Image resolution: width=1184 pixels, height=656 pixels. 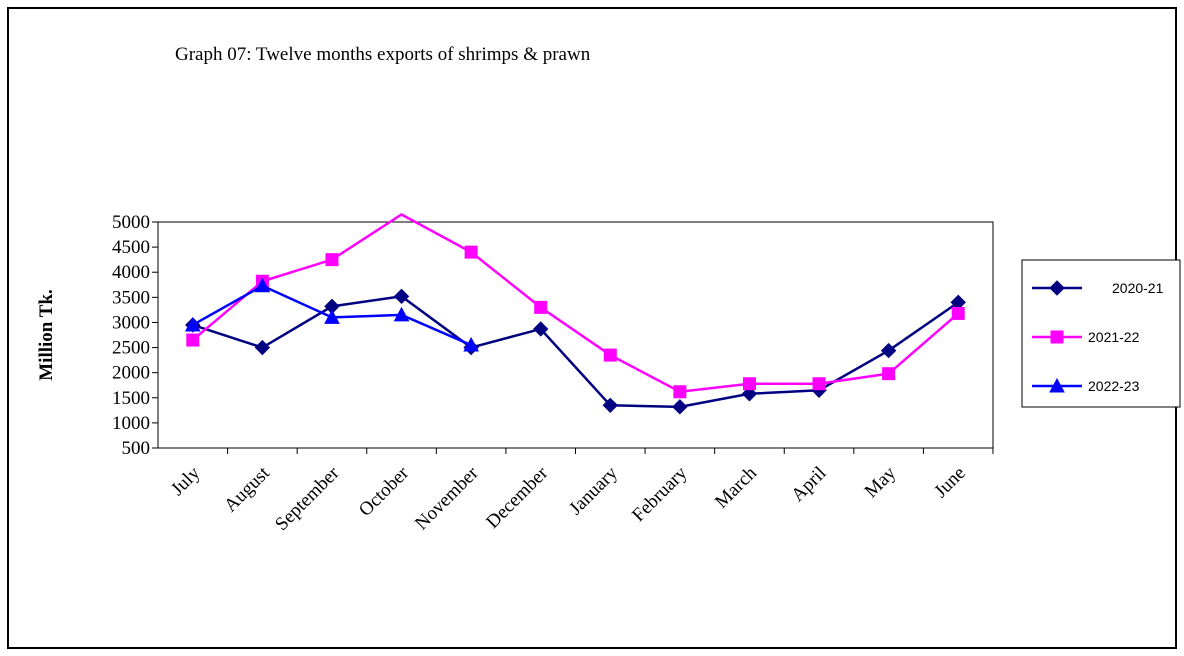 What do you see at coordinates (131, 373) in the screenshot?
I see `y-tick-label: 2000` at bounding box center [131, 373].